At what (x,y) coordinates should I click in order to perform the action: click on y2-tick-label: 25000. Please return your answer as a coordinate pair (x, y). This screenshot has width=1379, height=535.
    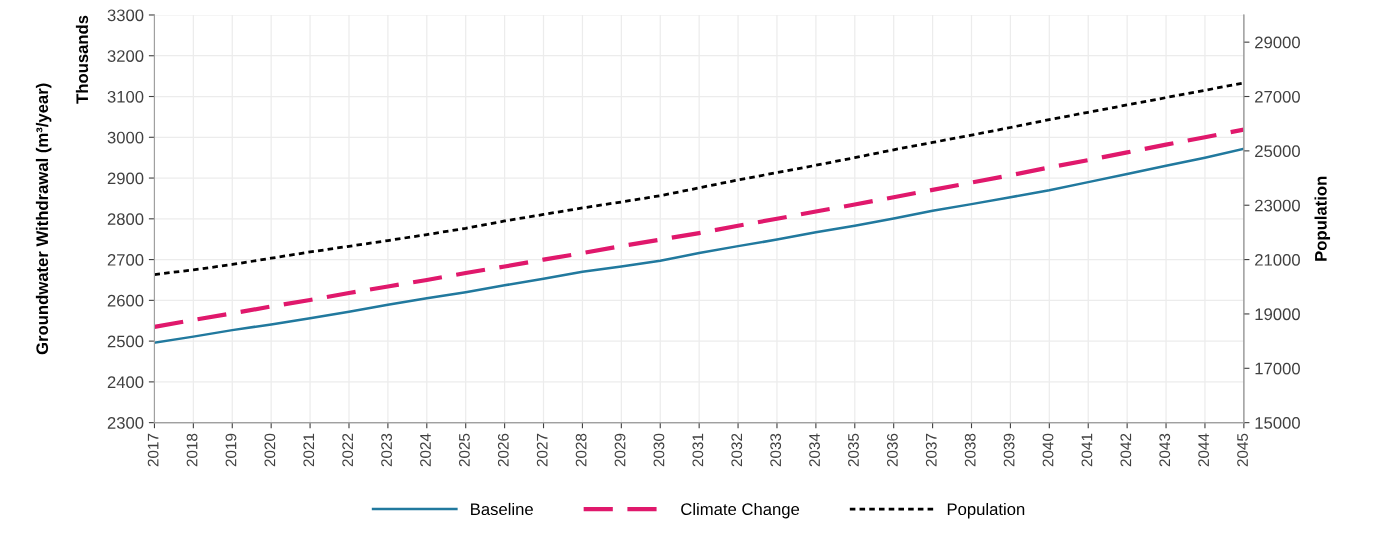
    Looking at the image, I should click on (1277, 151).